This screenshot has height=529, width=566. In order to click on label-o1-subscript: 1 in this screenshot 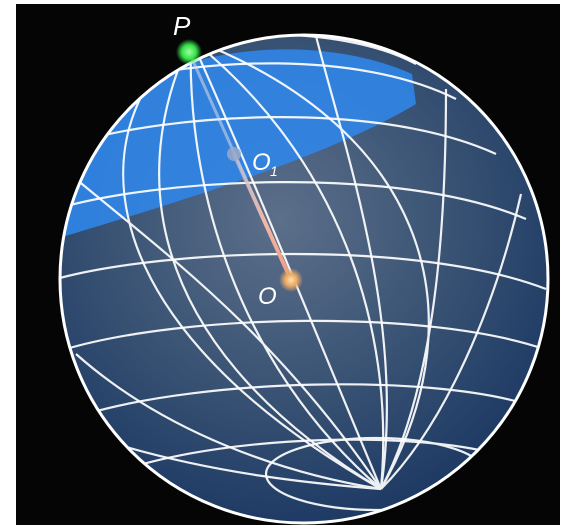, I will do `click(274, 171)`.